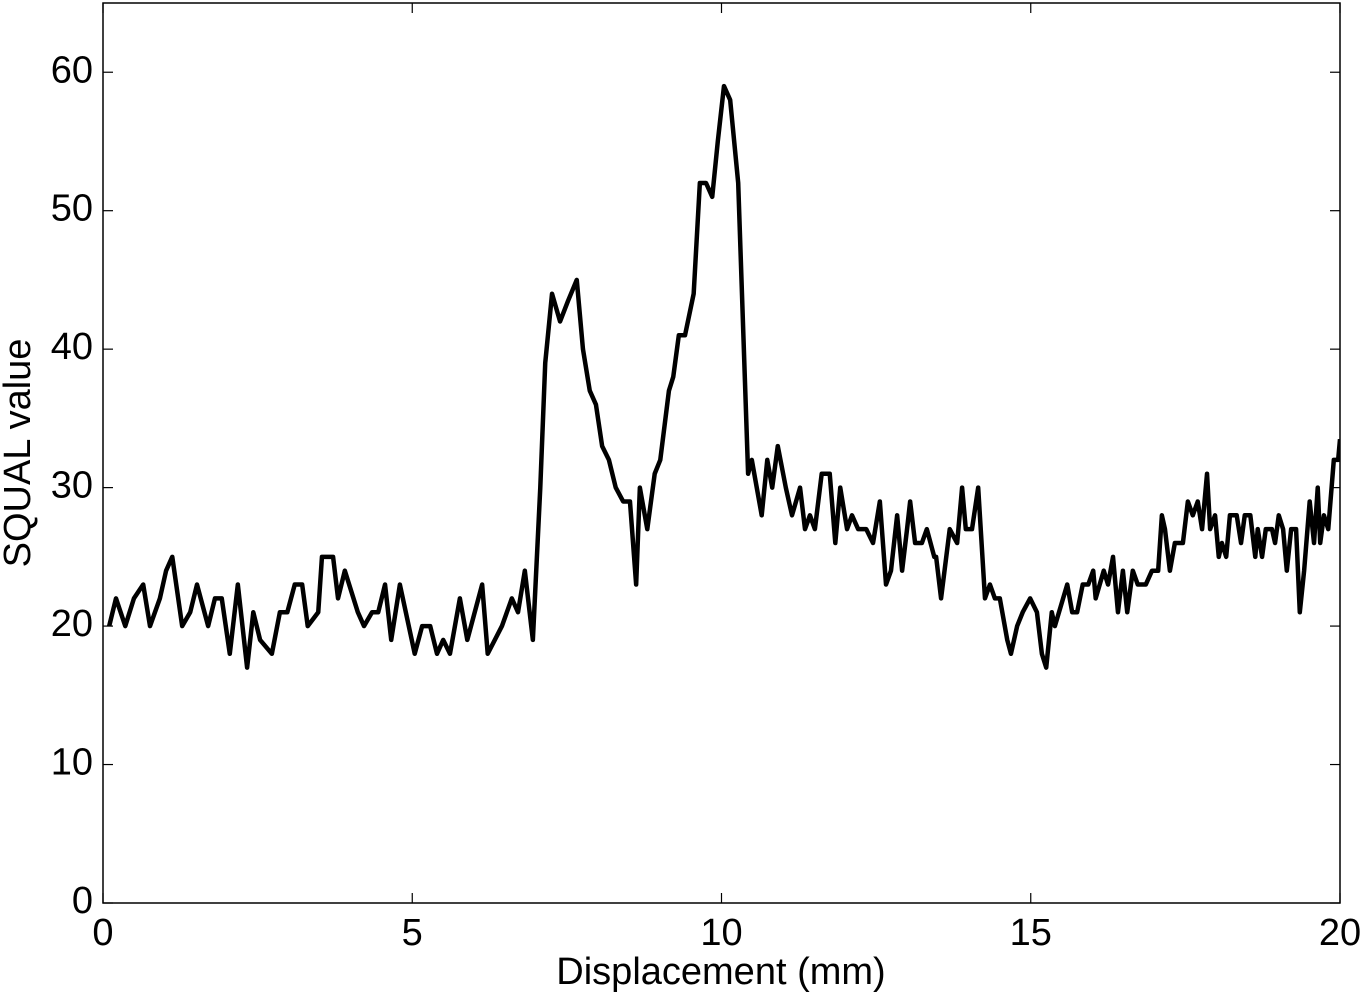  Describe the element at coordinates (72, 624) in the screenshot. I see `y-tick-label: 20` at that location.